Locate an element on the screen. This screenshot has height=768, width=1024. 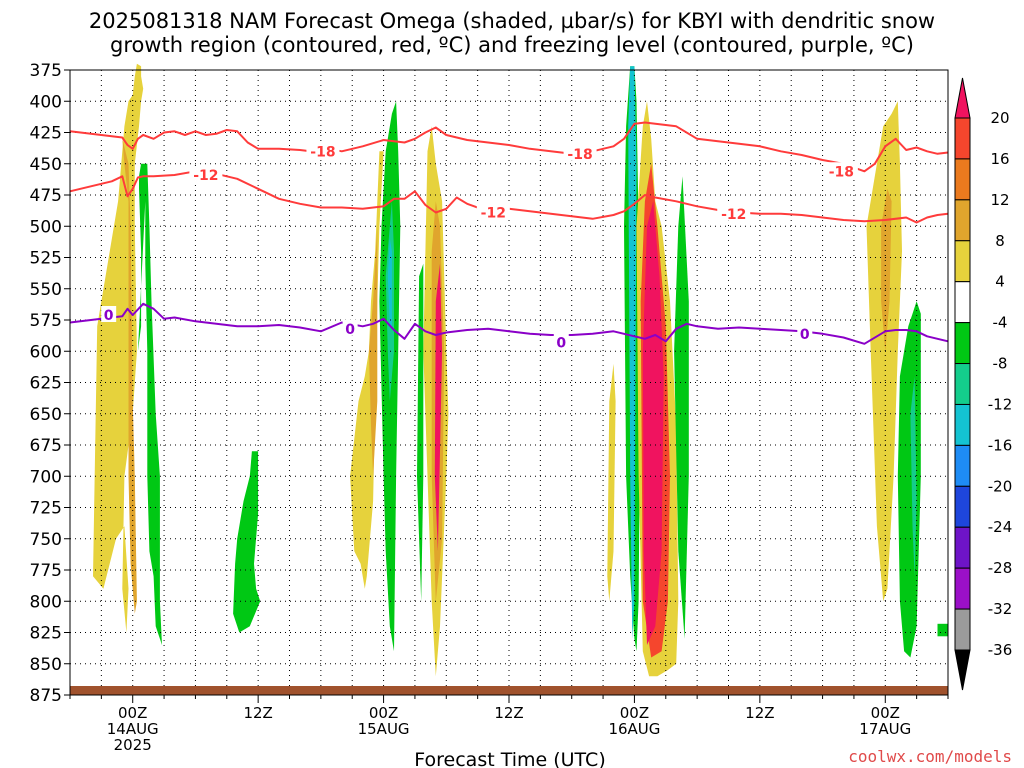
y-tick-label-475: 475 is located at coordinates (46, 196).